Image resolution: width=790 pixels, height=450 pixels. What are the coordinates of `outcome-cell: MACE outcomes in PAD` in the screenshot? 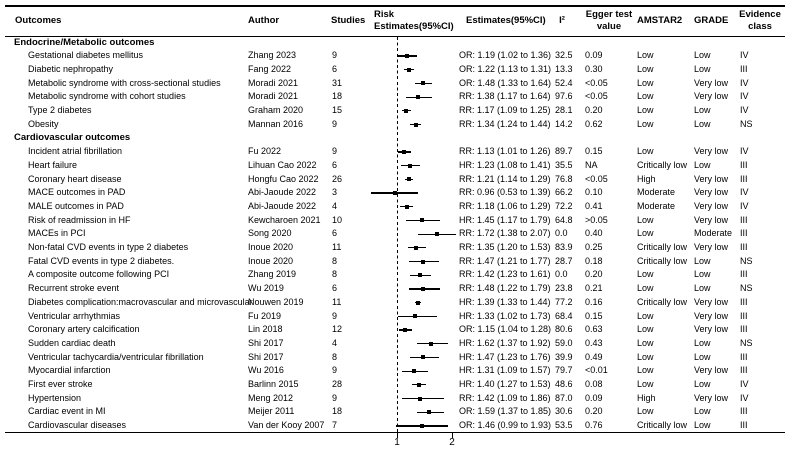 It's located at (77, 192).